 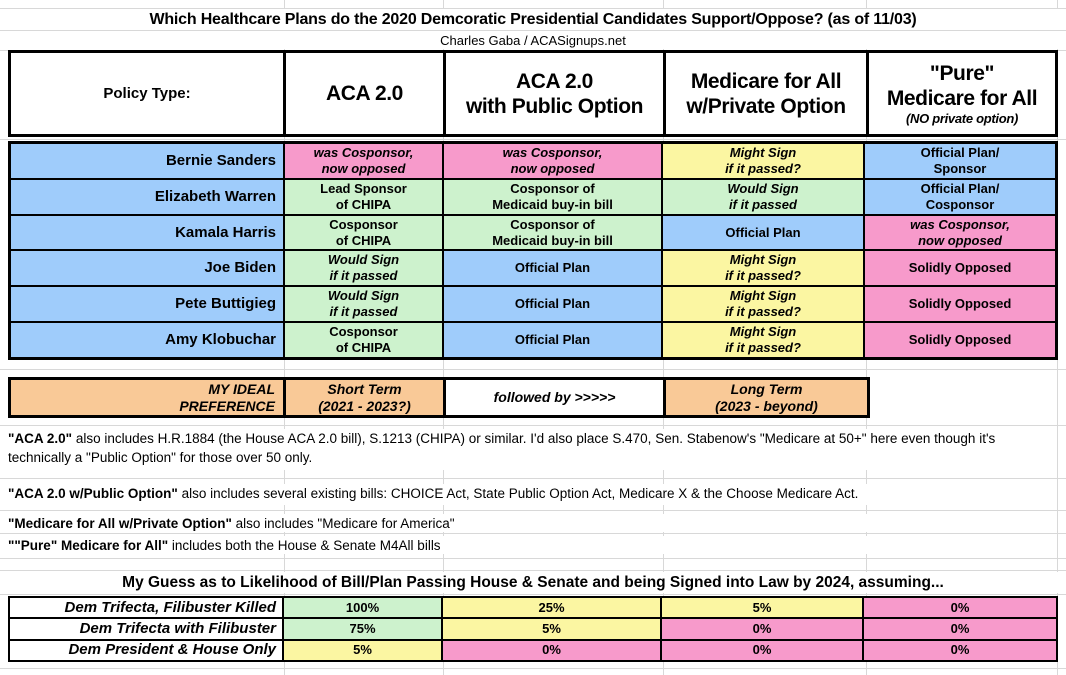 What do you see at coordinates (962, 118) in the screenshot?
I see `header-pure-m4a-note: (NO private option)` at bounding box center [962, 118].